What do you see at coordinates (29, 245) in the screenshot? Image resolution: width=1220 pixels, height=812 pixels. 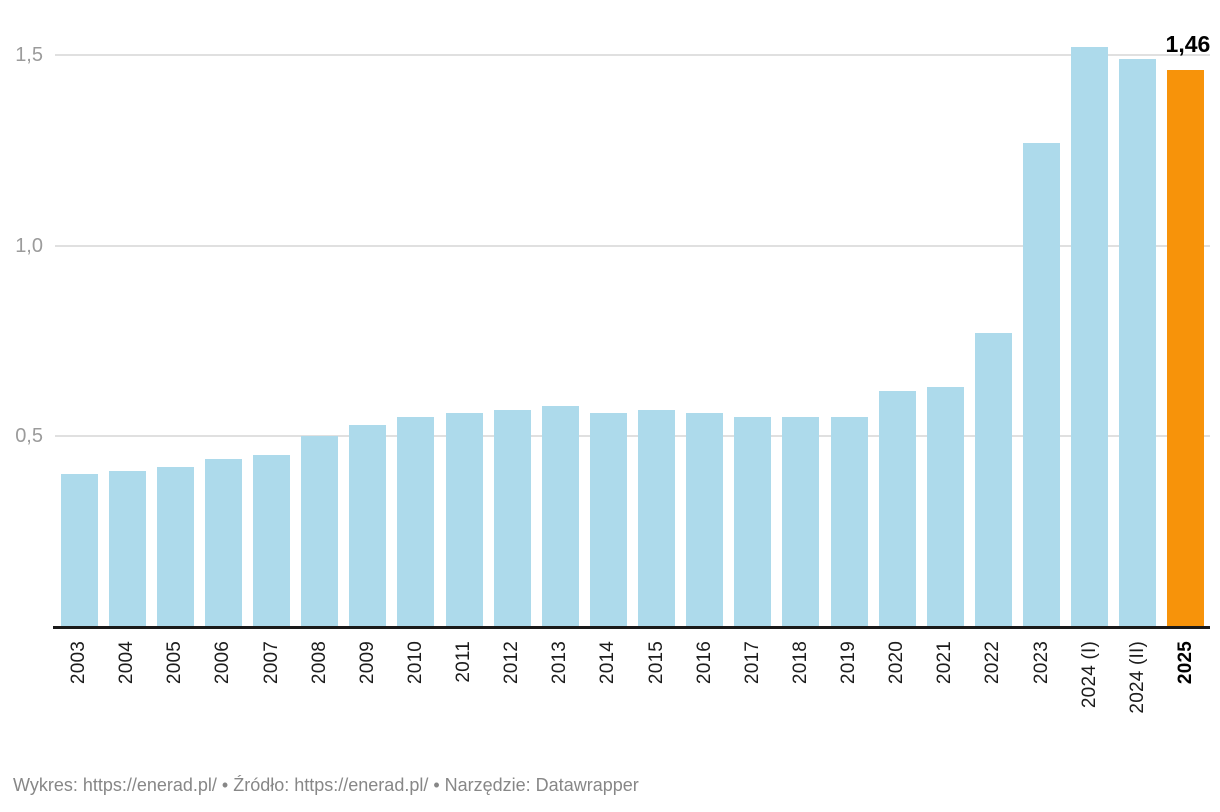 I see `y-tick-label: 1,0` at bounding box center [29, 245].